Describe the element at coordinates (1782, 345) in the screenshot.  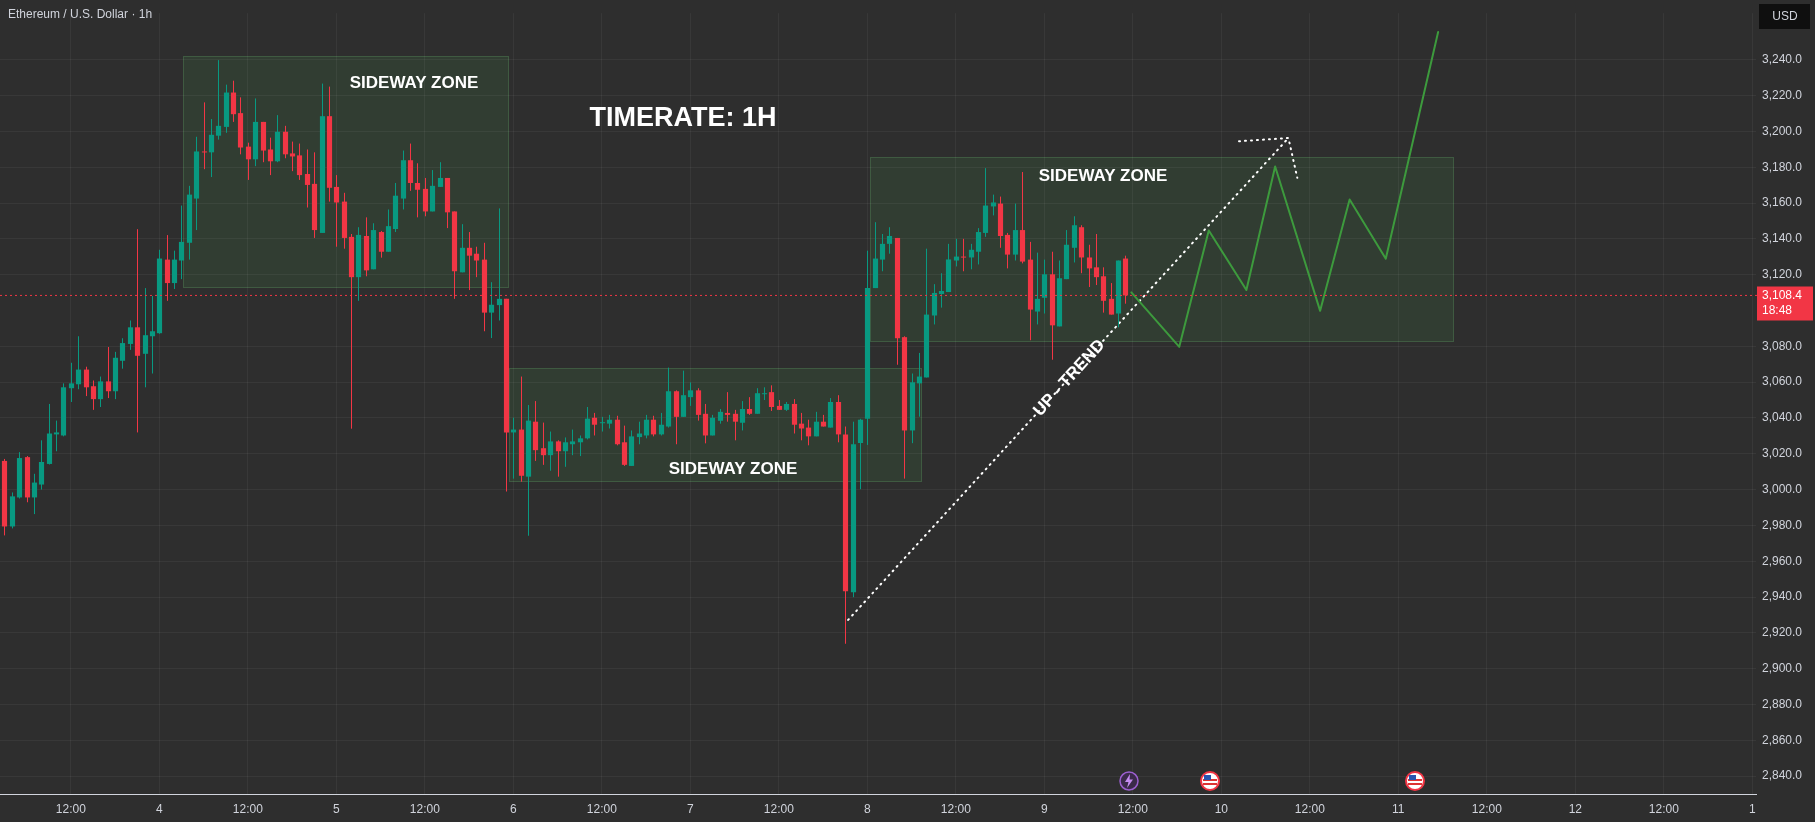
I see `y-tick-label: 3,080.0` at that location.